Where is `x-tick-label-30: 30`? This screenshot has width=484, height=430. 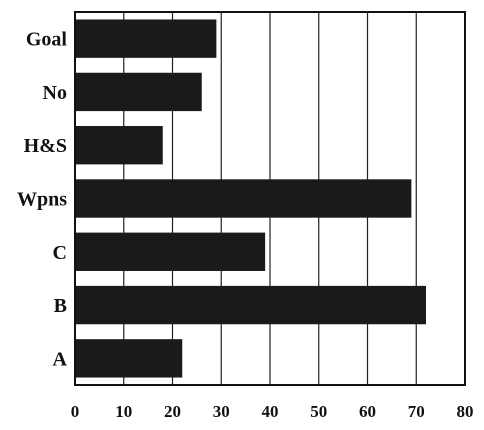
x-tick-label-30: 30 is located at coordinates (221, 411).